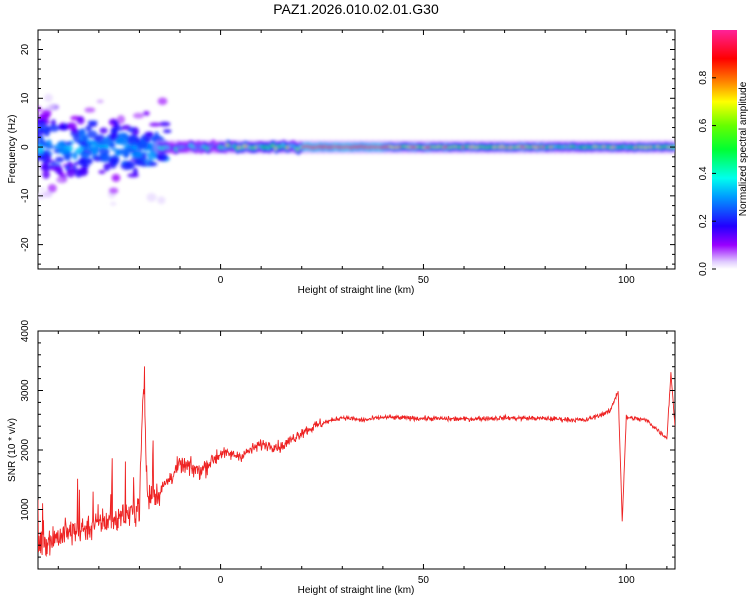 Image resolution: width=750 pixels, height=600 pixels. Describe the element at coordinates (12, 149) in the screenshot. I see `heatmap-ylabel: Frequency (Hz)` at that location.